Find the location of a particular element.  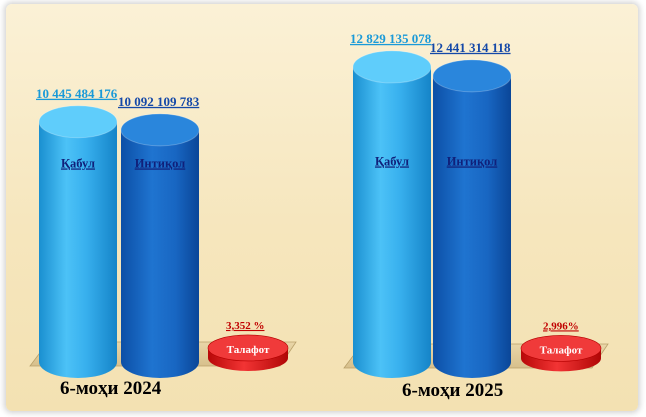

value-label: 12 441 314 118 is located at coordinates (470, 47).